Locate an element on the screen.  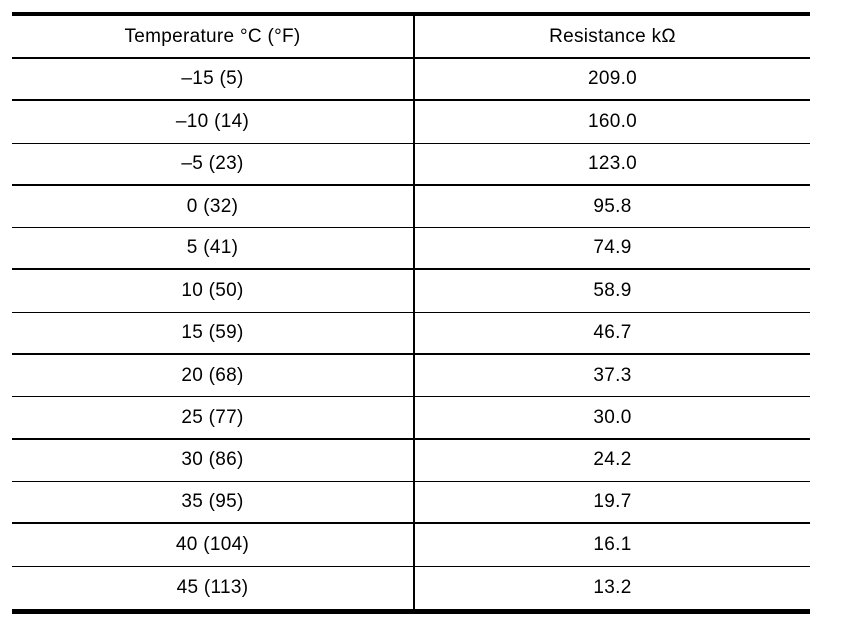
table-row: 10 (50) 58.9 is located at coordinates (411, 291).